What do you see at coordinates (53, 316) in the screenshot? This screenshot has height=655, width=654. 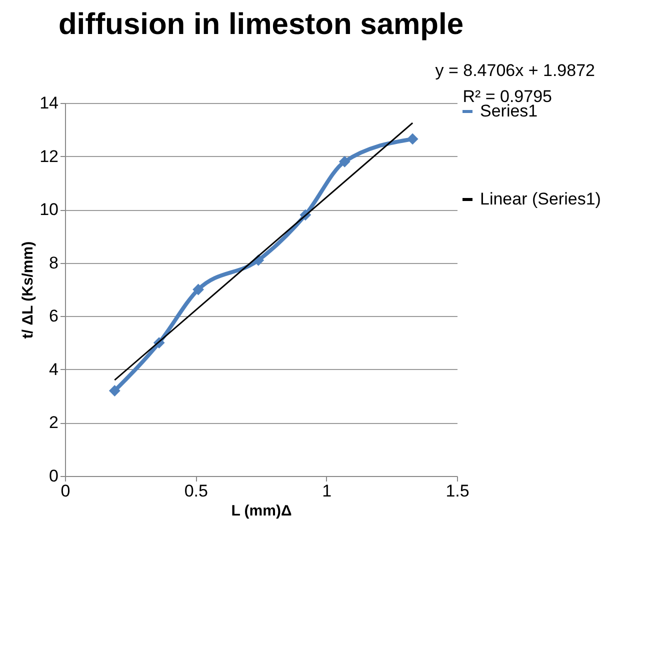 I see `y-tick-label: 6` at bounding box center [53, 316].